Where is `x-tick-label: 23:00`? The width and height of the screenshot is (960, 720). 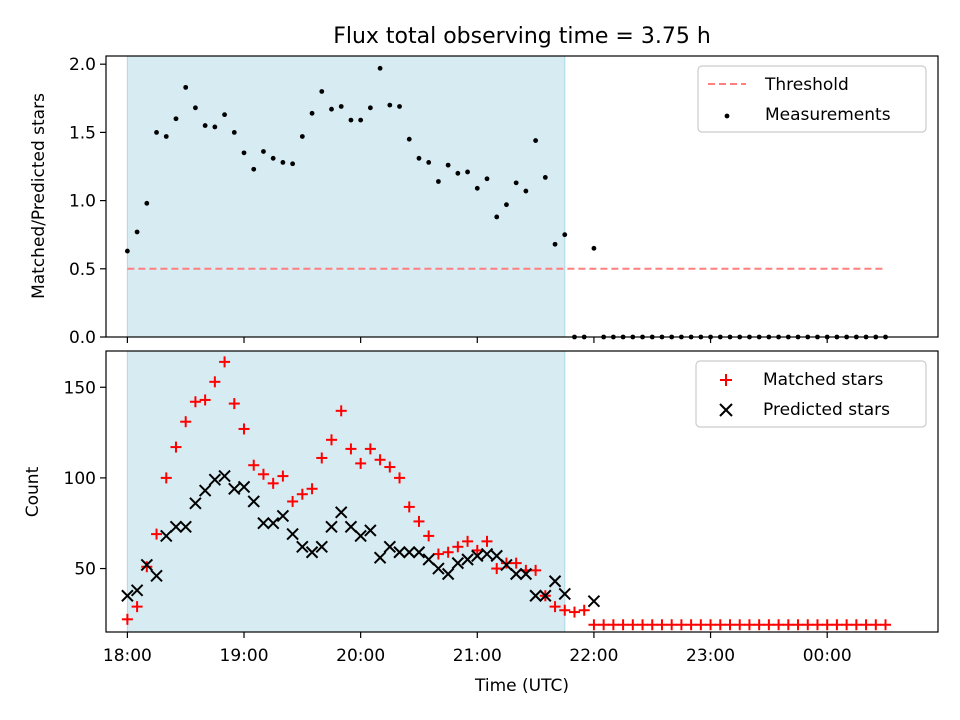 x-tick-label: 23:00 is located at coordinates (710, 656).